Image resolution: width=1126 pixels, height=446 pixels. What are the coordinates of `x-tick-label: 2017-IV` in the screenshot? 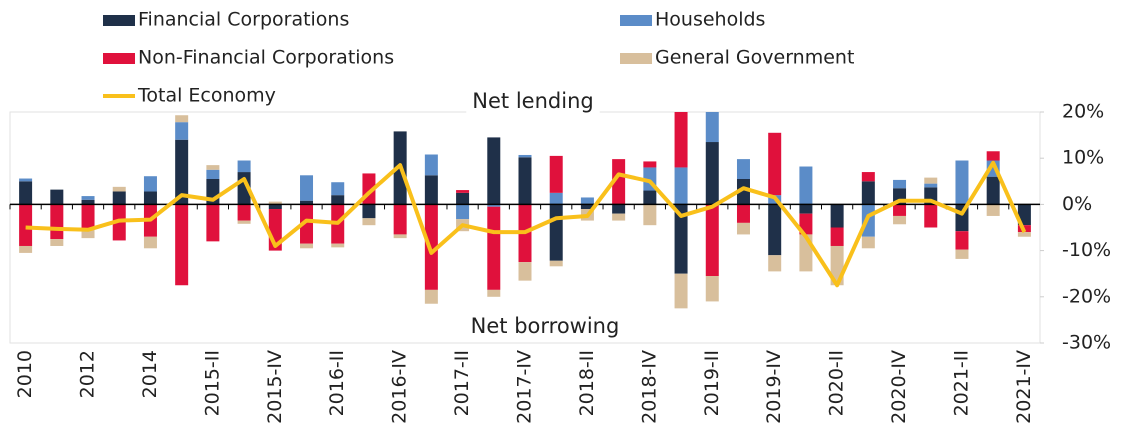 It's located at (525, 387).